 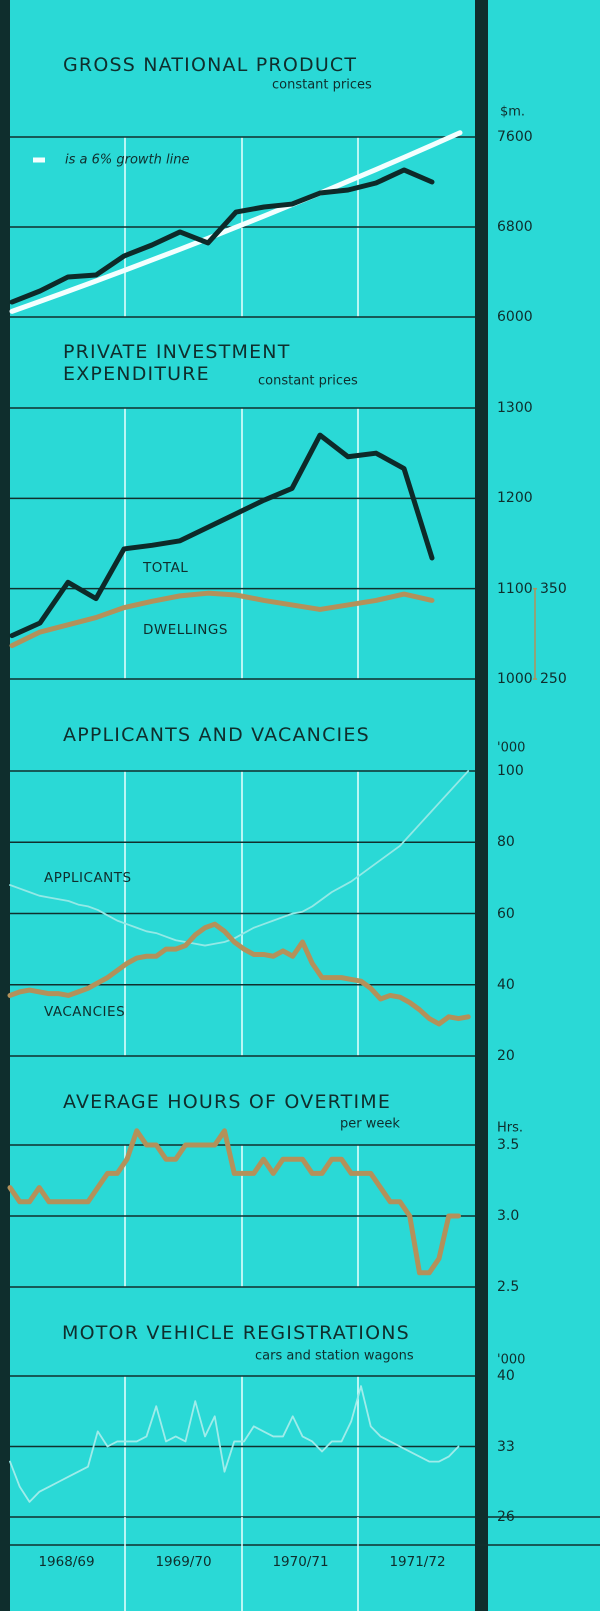 What do you see at coordinates (5, 805) in the screenshot?
I see `left-border` at bounding box center [5, 805].